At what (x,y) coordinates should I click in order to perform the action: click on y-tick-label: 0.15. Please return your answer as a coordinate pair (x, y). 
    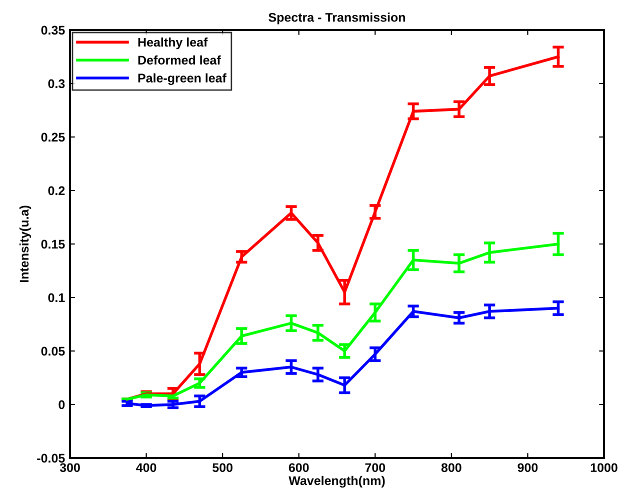
    Looking at the image, I should click on (53, 244).